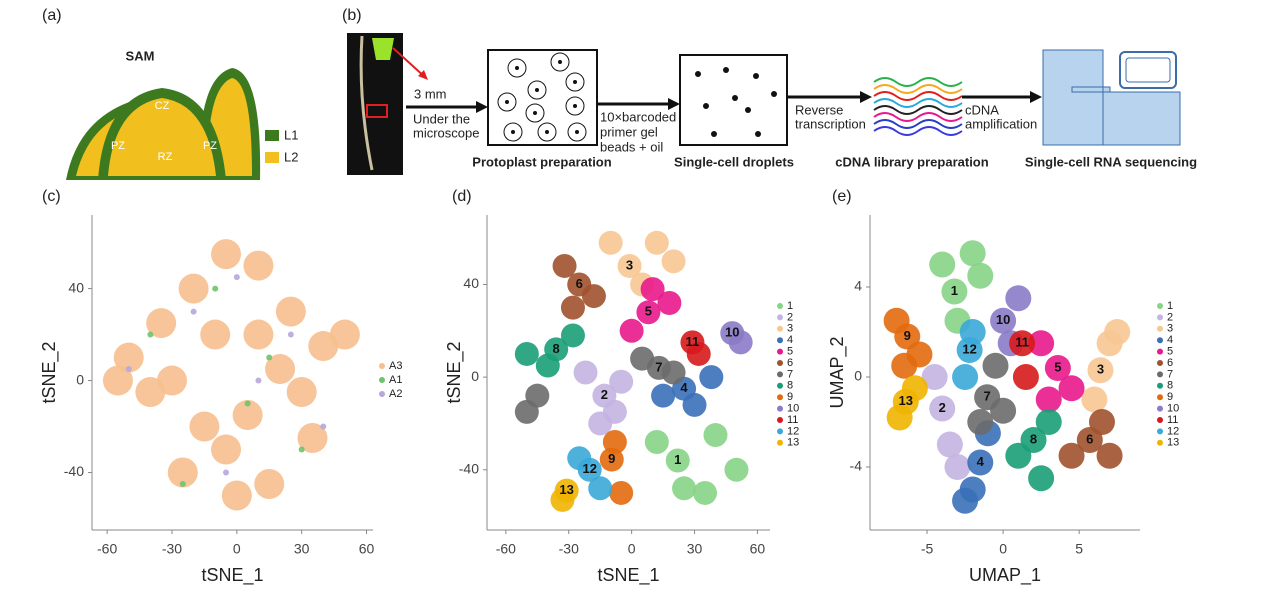 Image resolution: width=1270 pixels, height=611 pixels. What do you see at coordinates (856, 466) in the screenshot?
I see `y-tick-label: -4` at bounding box center [856, 466].